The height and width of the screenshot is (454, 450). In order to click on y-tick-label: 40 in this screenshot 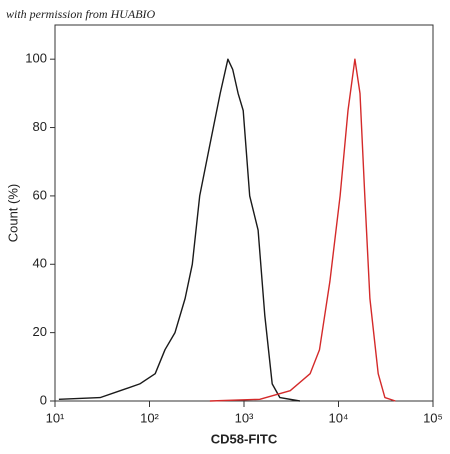, I will do `click(40, 263)`.